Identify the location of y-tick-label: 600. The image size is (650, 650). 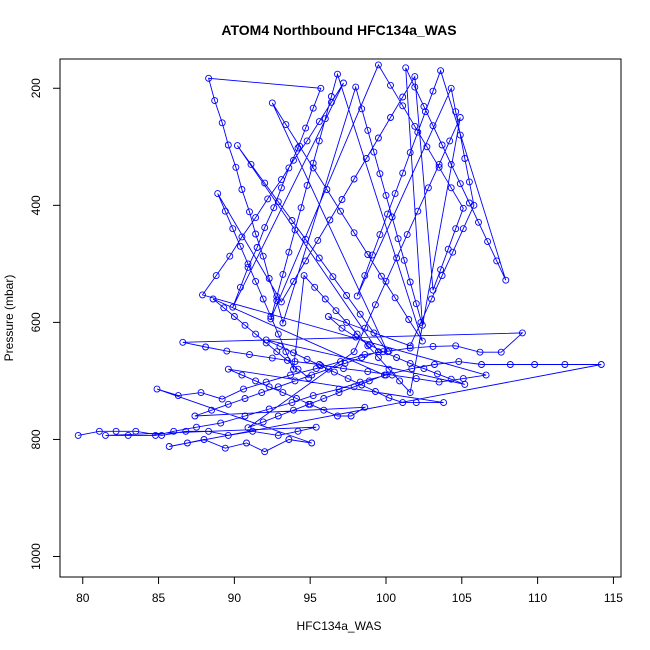
(36, 322).